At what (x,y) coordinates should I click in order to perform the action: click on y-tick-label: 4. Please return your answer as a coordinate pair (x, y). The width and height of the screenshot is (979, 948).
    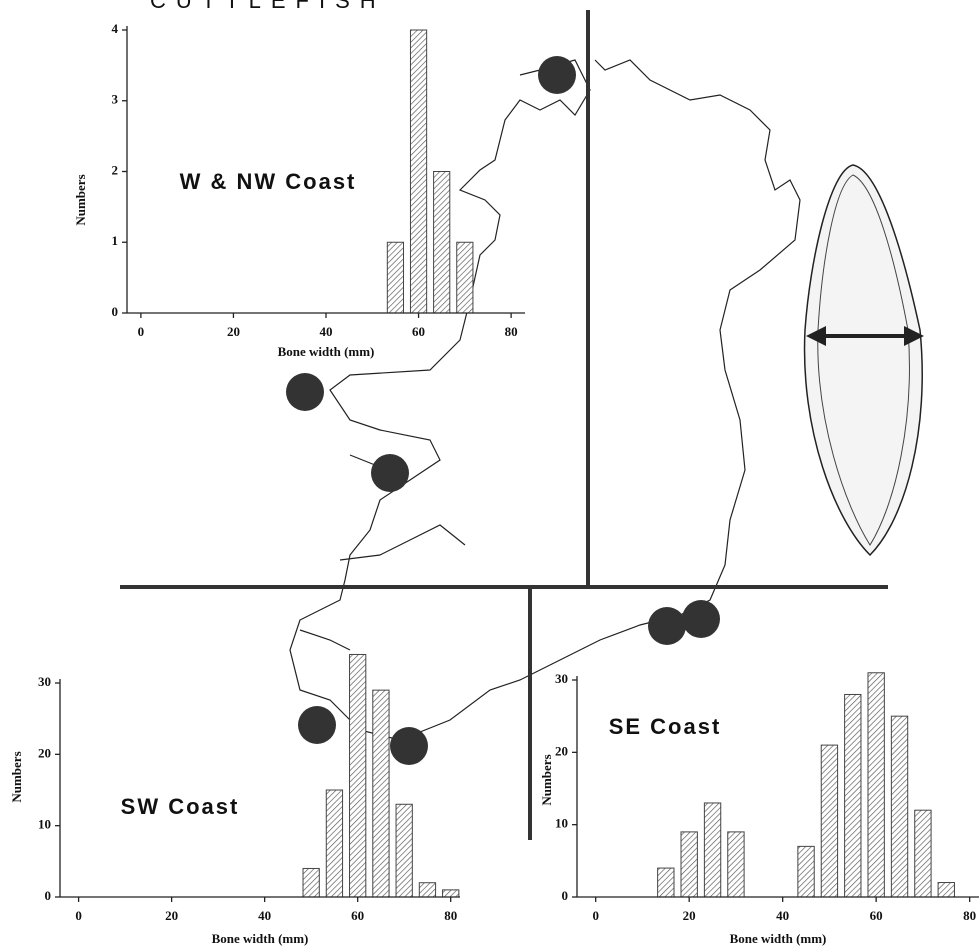
    Looking at the image, I should click on (115, 28).